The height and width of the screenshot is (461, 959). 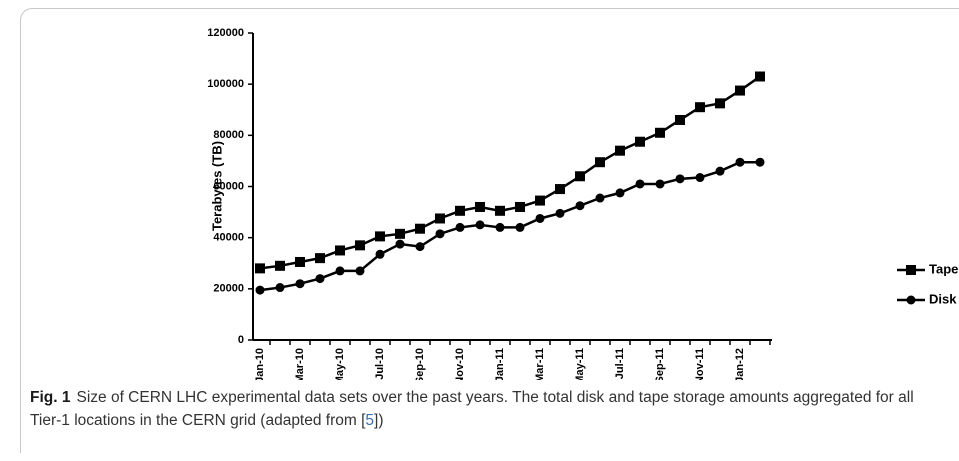 What do you see at coordinates (700, 364) in the screenshot?
I see `x-tick-label: Nov-11` at bounding box center [700, 364].